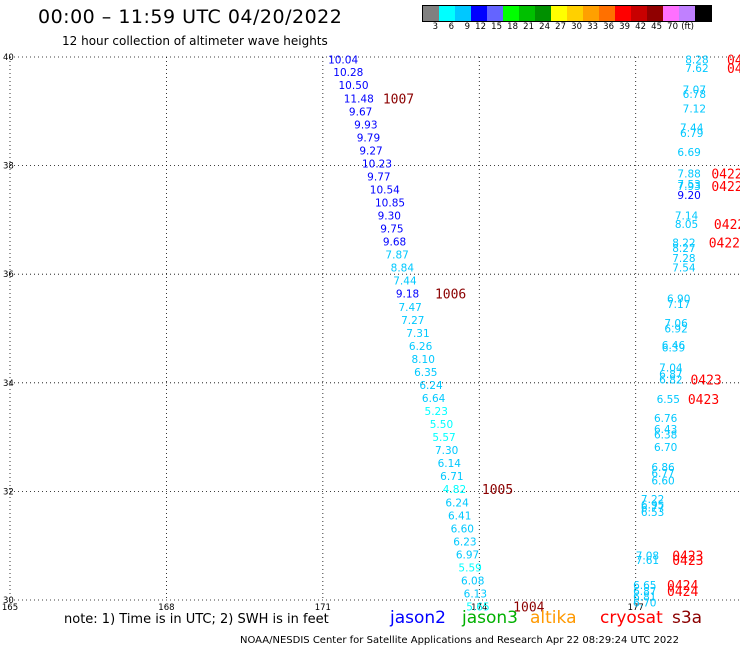  I want to click on wave-height-label: 6.90, so click(678, 300).